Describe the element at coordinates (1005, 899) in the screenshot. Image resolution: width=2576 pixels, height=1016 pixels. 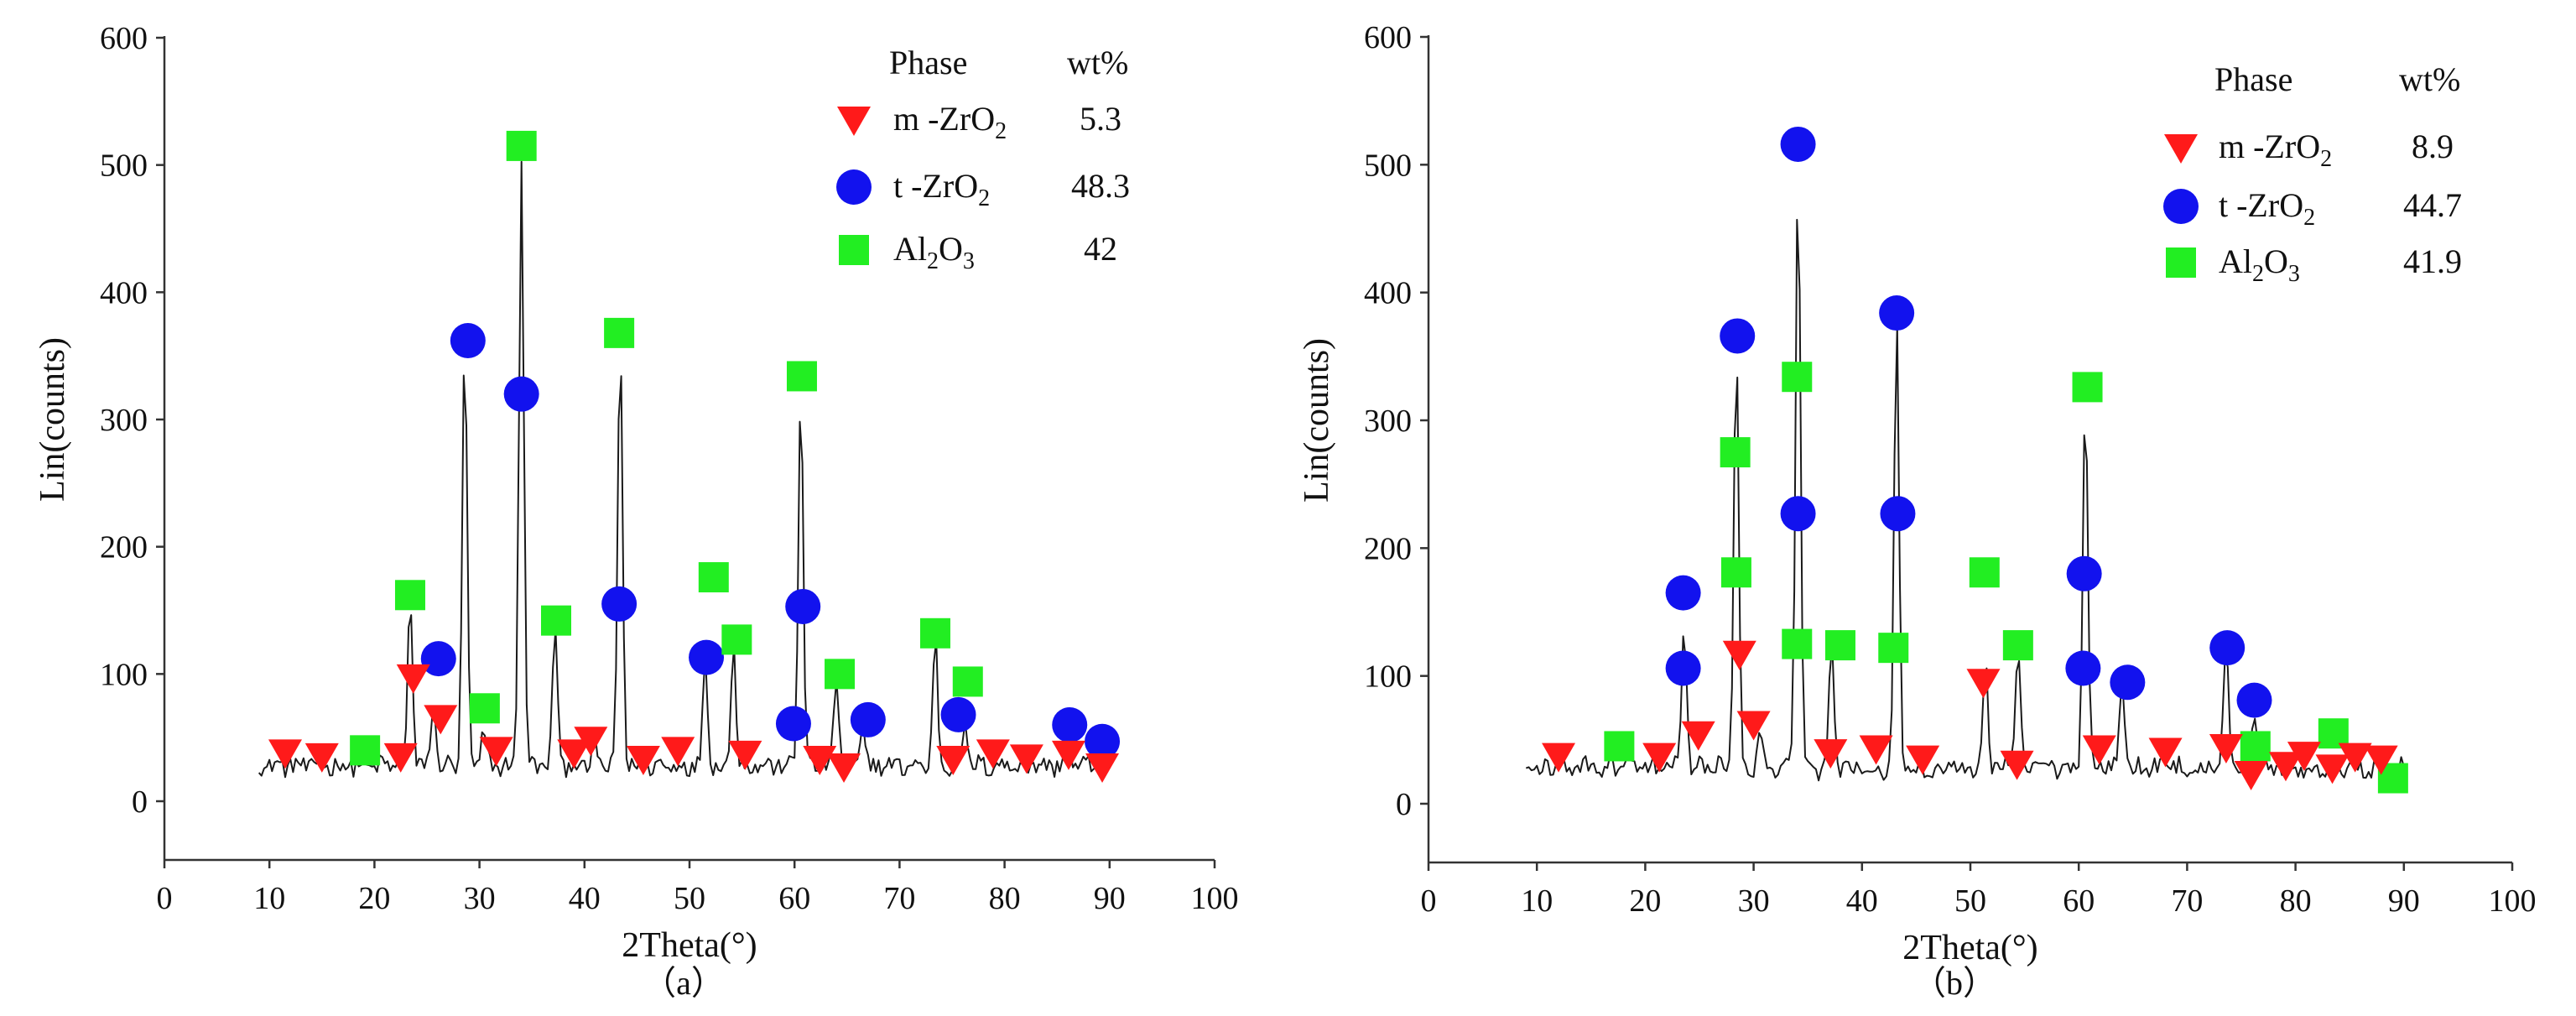
I see `x-tick-label: 80` at that location.